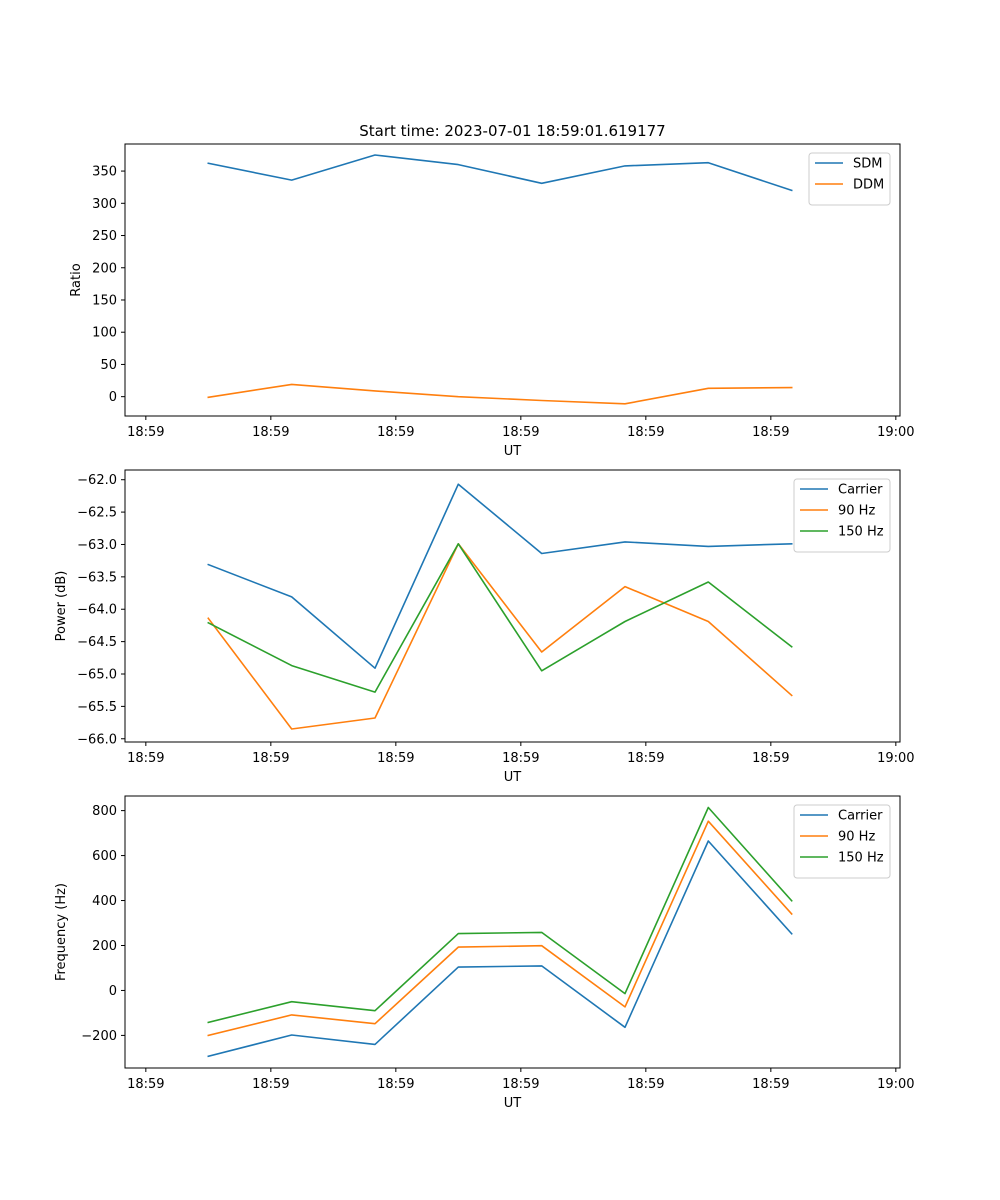  What do you see at coordinates (104, 236) in the screenshot?
I see `y-tick-label: 250` at bounding box center [104, 236].